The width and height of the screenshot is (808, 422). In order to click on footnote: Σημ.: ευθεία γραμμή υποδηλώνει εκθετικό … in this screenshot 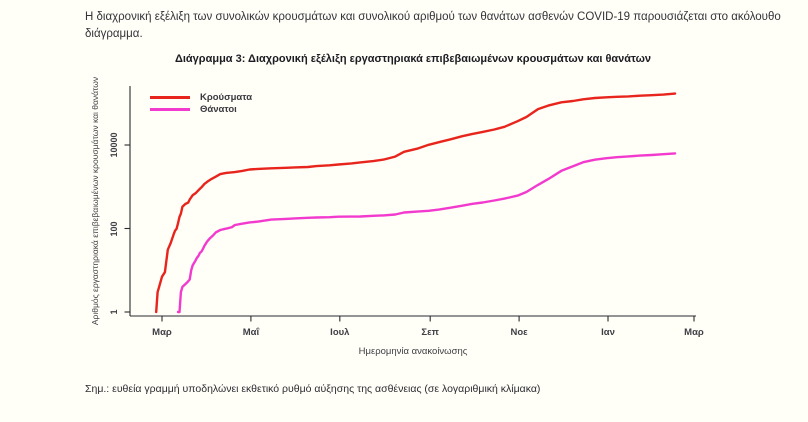, I will do `click(313, 389)`.